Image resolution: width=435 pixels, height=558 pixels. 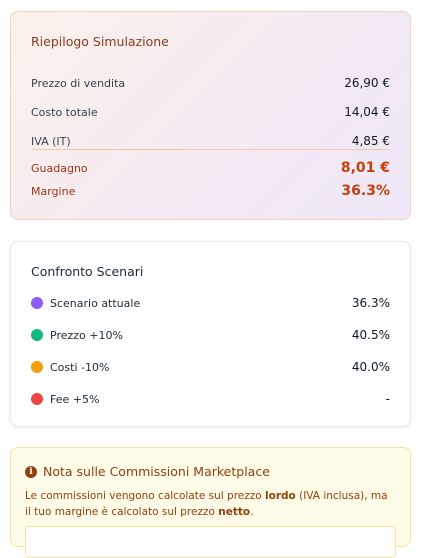 What do you see at coordinates (95, 303) in the screenshot?
I see `scenario-name: Scenario attuale` at bounding box center [95, 303].